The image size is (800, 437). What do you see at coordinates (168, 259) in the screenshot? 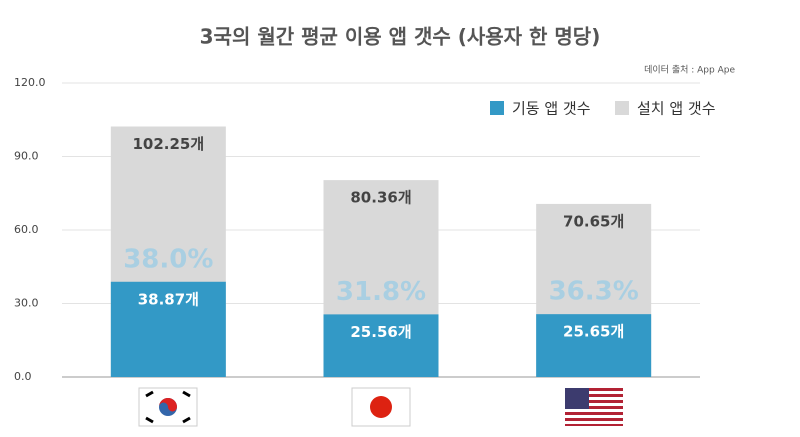
I see `share-label: 38.0%` at bounding box center [168, 259].